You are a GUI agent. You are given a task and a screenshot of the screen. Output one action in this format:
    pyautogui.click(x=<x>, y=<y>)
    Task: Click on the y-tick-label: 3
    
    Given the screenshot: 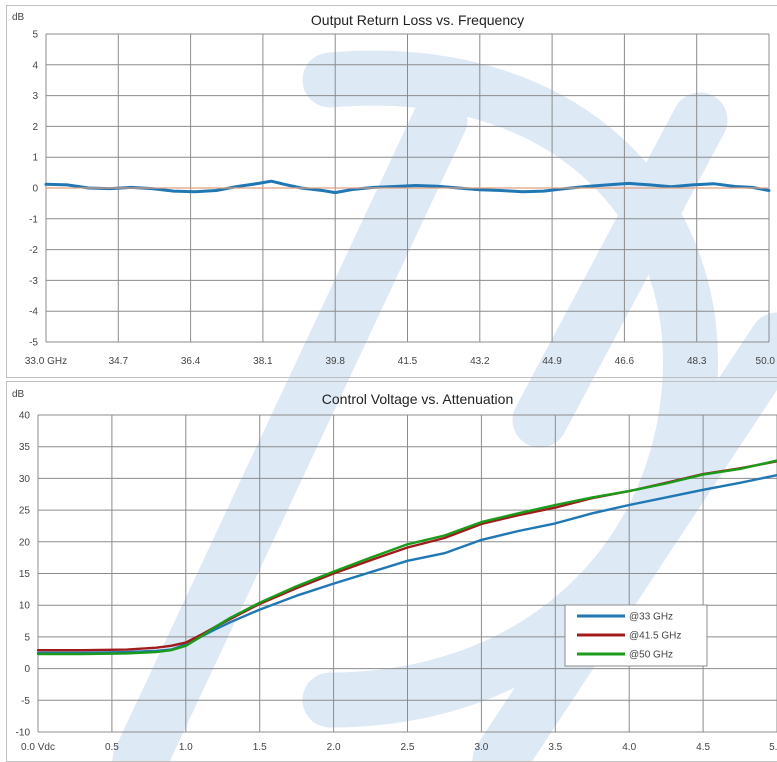 What is the action you would take?
    pyautogui.click(x=35, y=96)
    